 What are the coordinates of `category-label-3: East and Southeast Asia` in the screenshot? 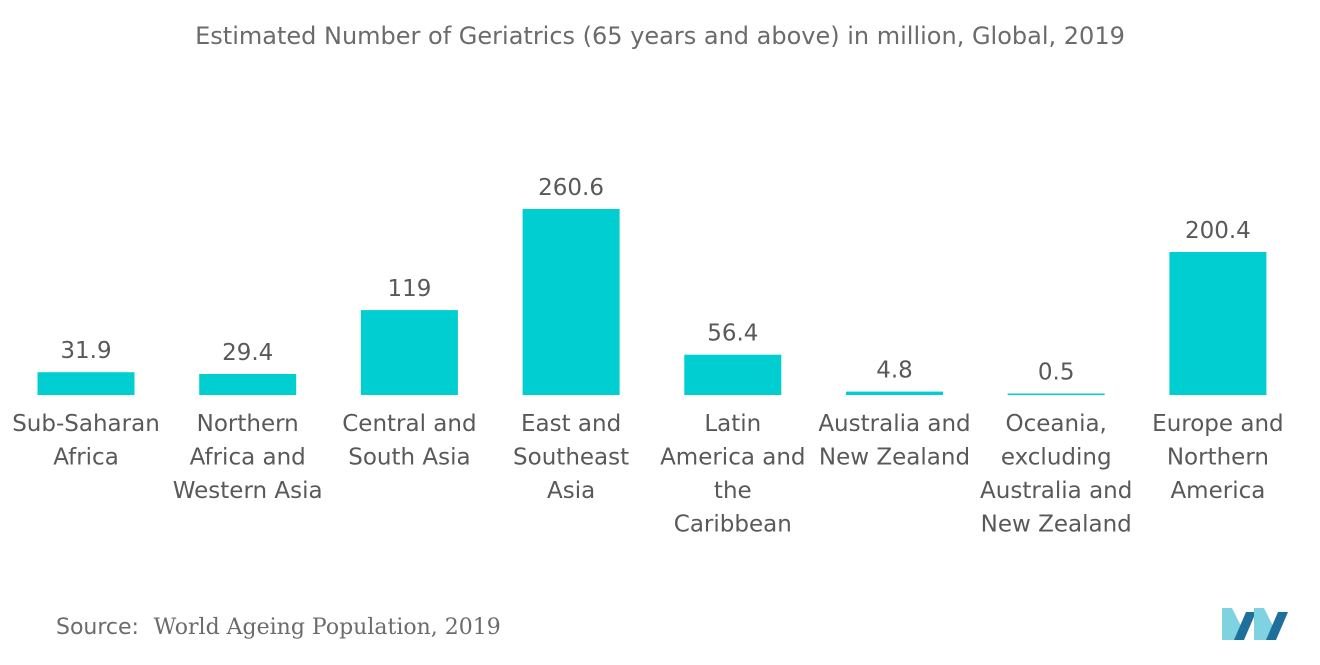 It's located at (571, 457).